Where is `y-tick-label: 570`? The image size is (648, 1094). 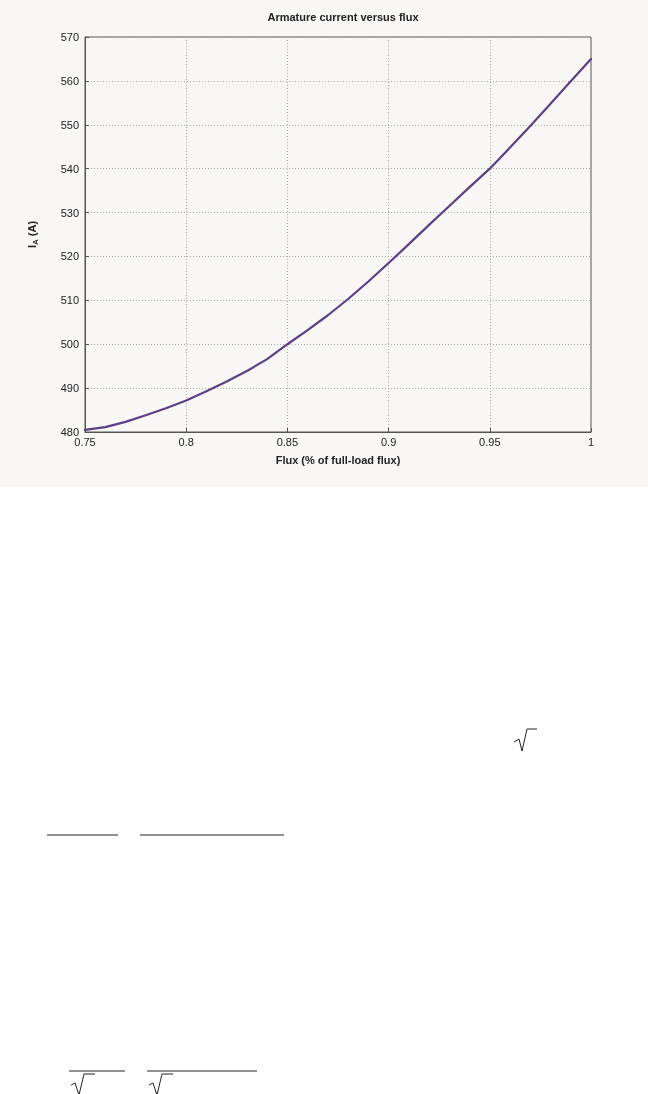 y-tick-label: 570 is located at coordinates (69, 37).